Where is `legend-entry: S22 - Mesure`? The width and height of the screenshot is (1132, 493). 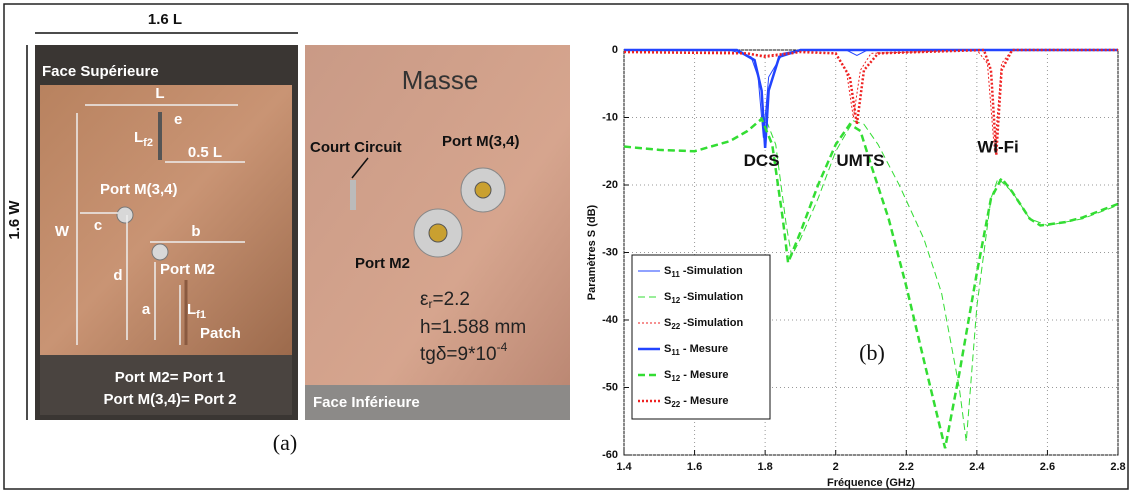 legend-entry: S22 - Mesure is located at coordinates (696, 402).